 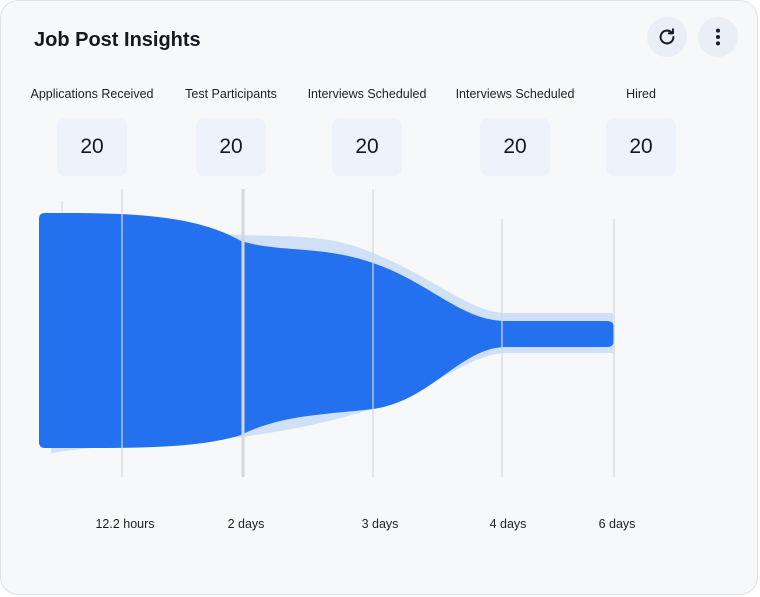 I want to click on more-options-button, so click(x=718, y=37).